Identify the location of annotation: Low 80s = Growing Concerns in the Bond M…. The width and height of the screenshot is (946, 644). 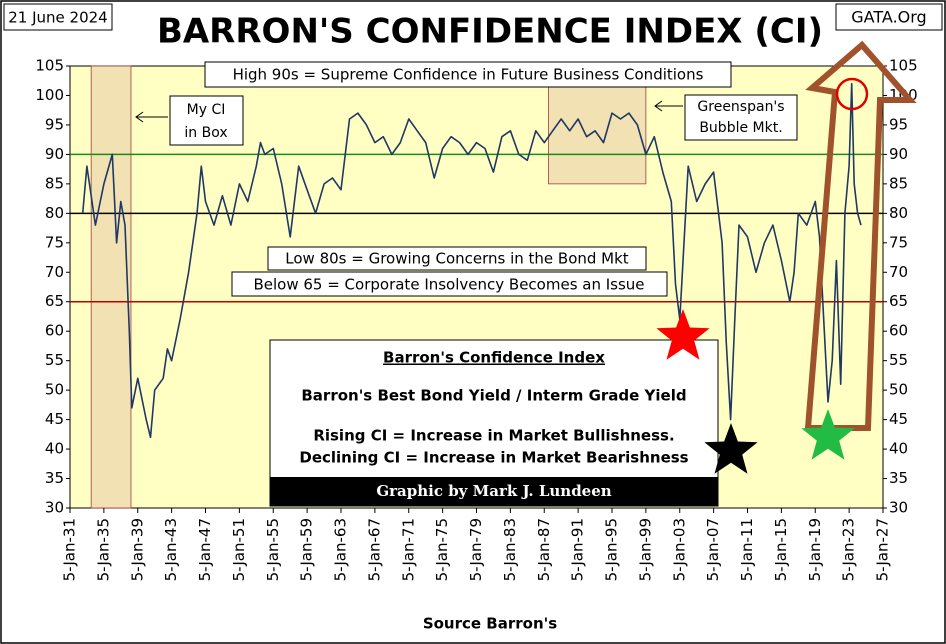
(457, 259).